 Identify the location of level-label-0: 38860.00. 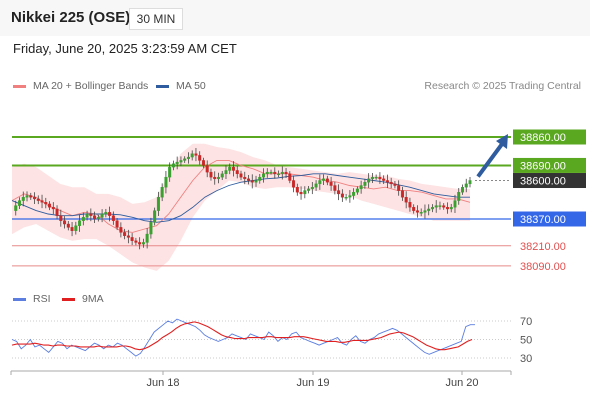
(543, 138).